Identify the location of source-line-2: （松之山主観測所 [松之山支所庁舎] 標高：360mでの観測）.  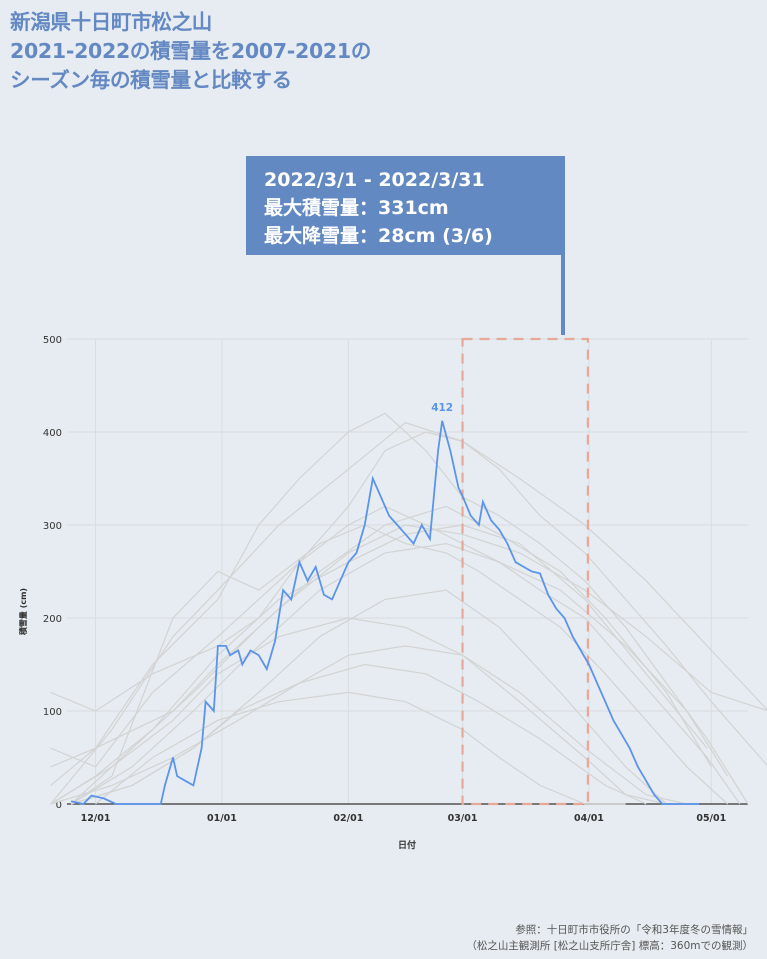
(609, 946).